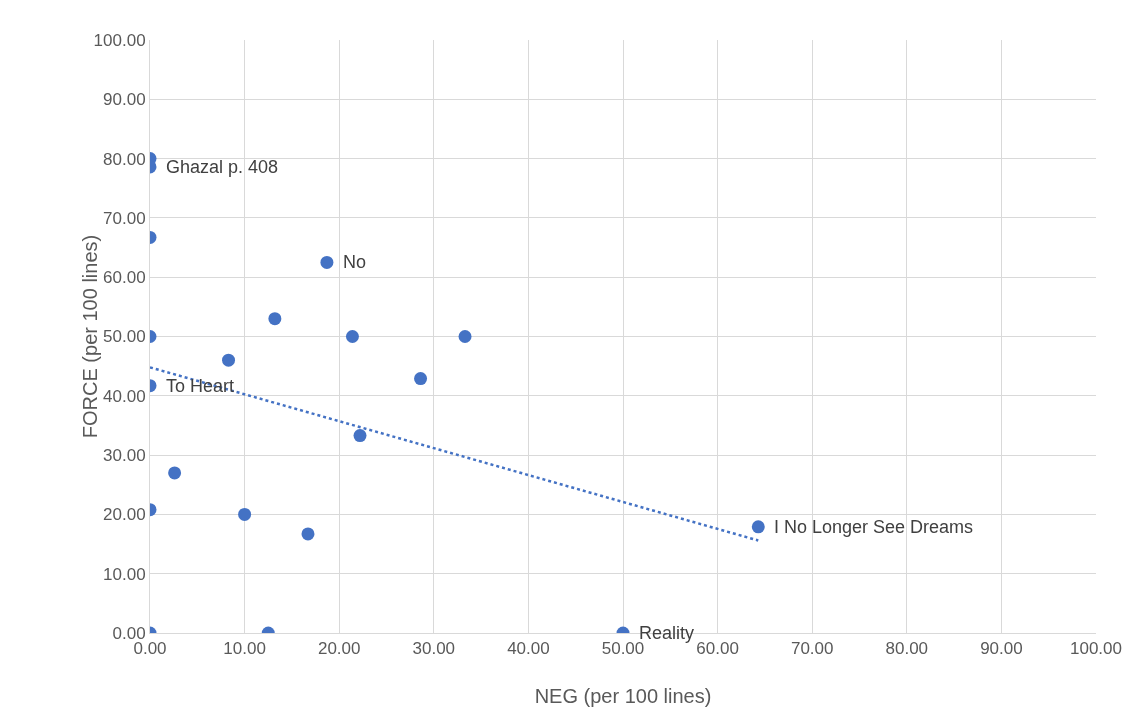 This screenshot has width=1146, height=713. I want to click on x-tick-label: 20.00, so click(339, 649).